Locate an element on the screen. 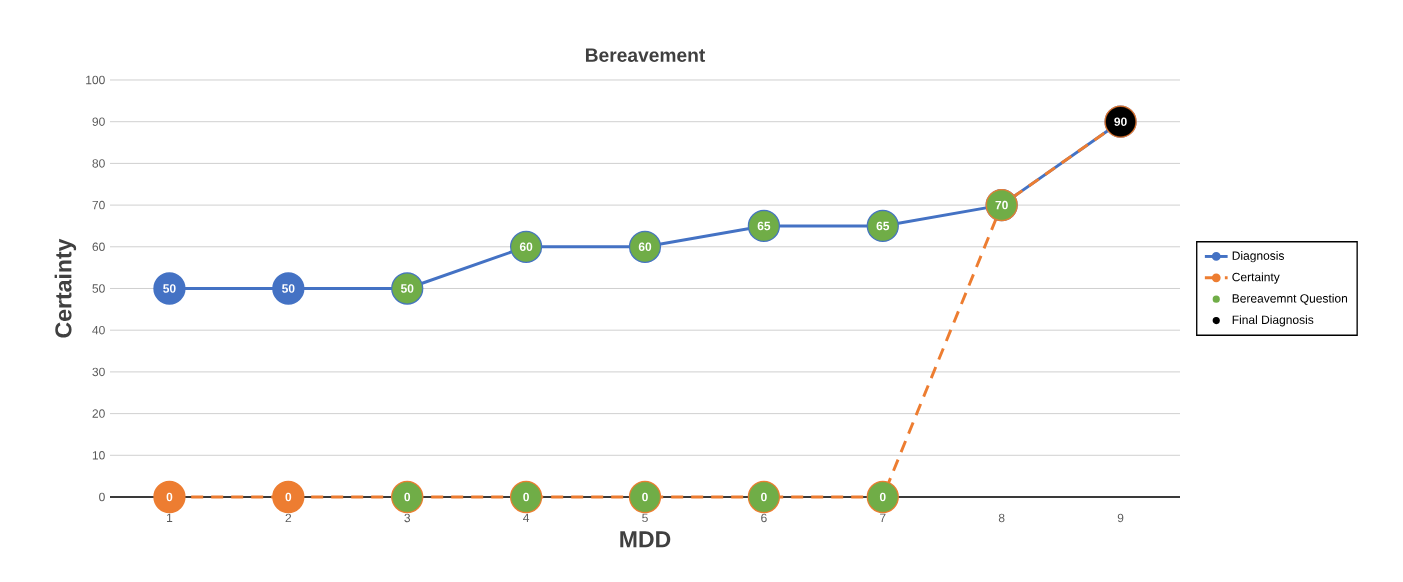 This screenshot has width=1403, height=582. chart-title: Bereavement is located at coordinates (645, 55).